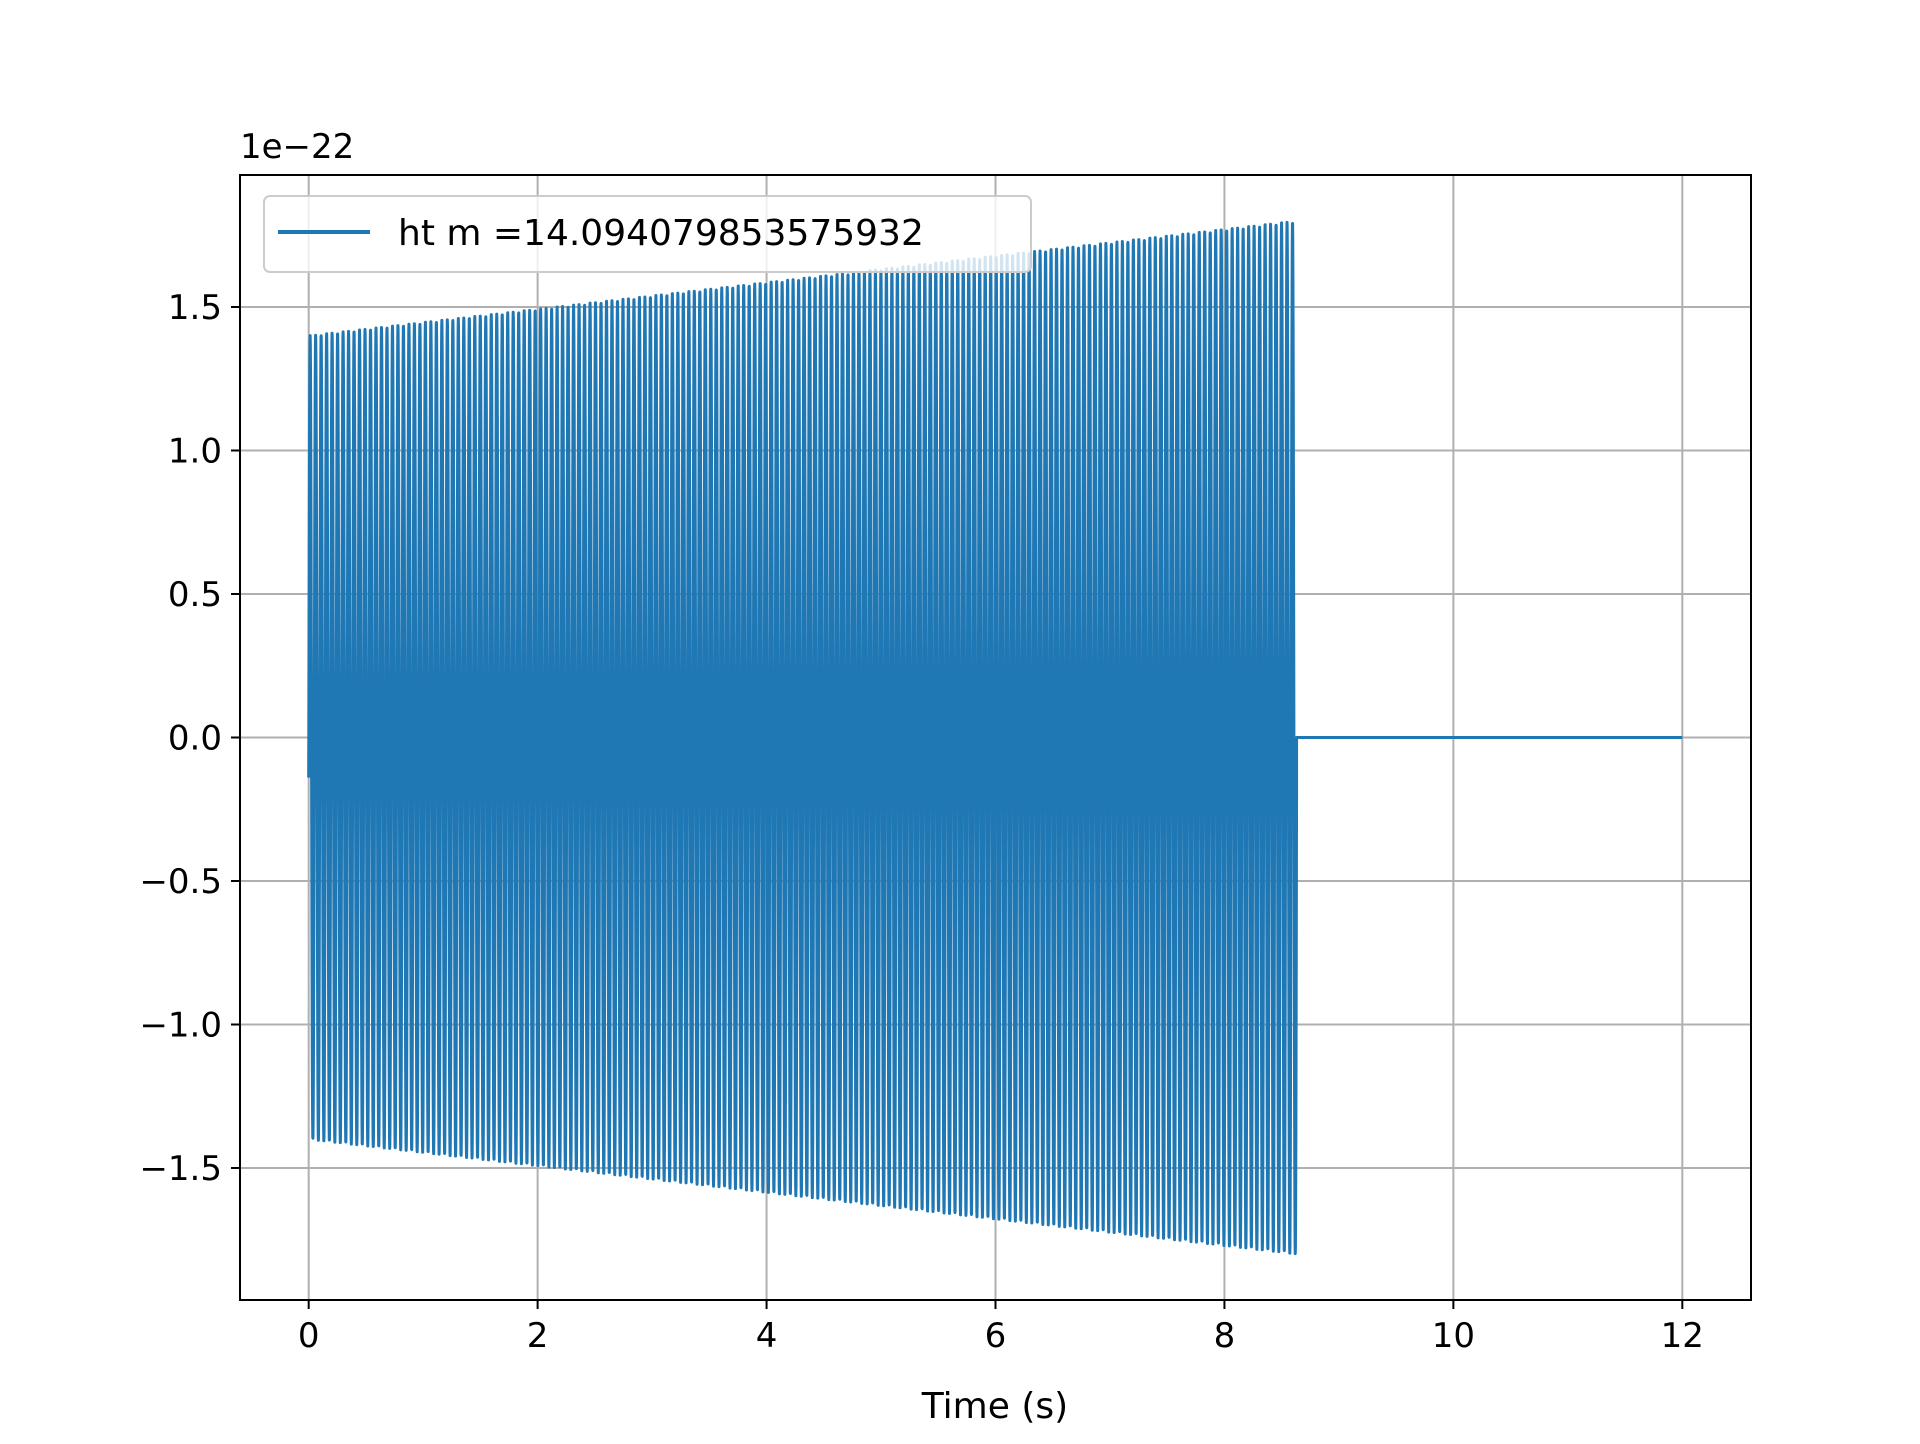 This screenshot has height=1444, width=1920. Describe the element at coordinates (180, 1025) in the screenshot. I see `y-tick-label: −1.0` at that location.